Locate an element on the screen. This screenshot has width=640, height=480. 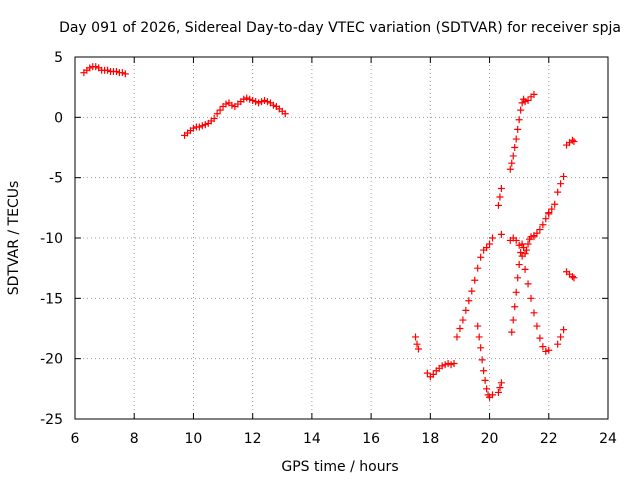
y-axis-label: SDTVAR / TECUs is located at coordinates (14, 238).